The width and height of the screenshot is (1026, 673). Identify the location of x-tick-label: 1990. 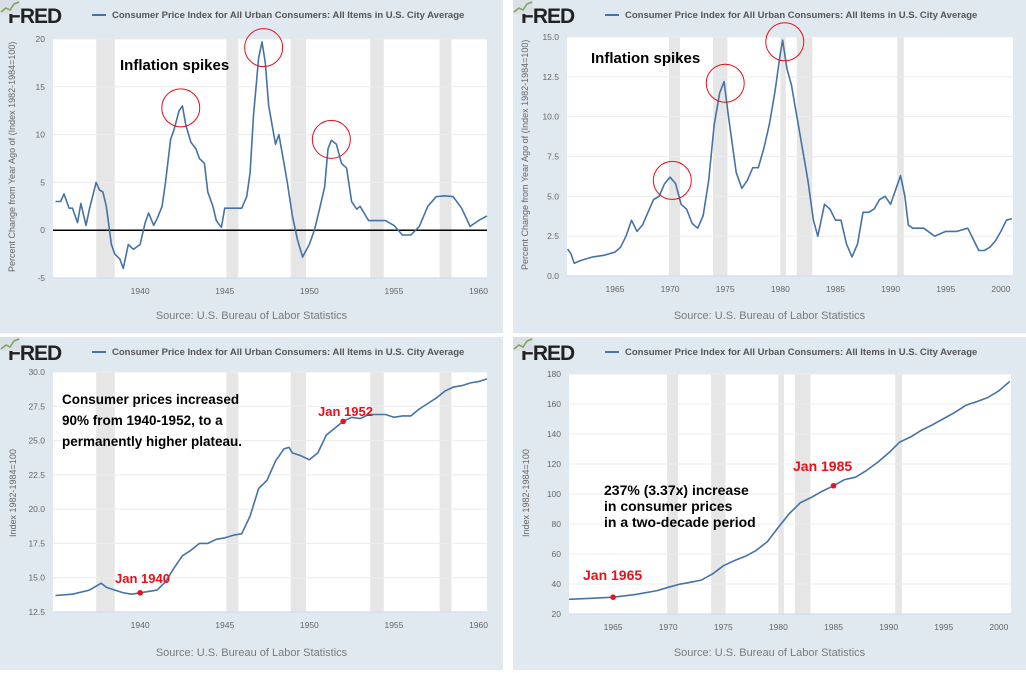
(890, 289).